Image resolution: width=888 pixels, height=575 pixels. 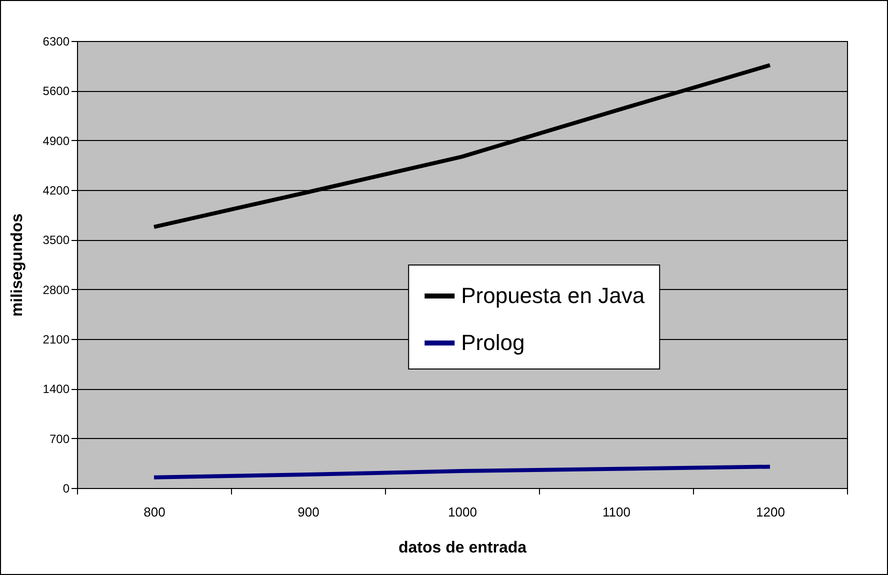 What do you see at coordinates (616, 512) in the screenshot?
I see `x-tick-label: 1100` at bounding box center [616, 512].